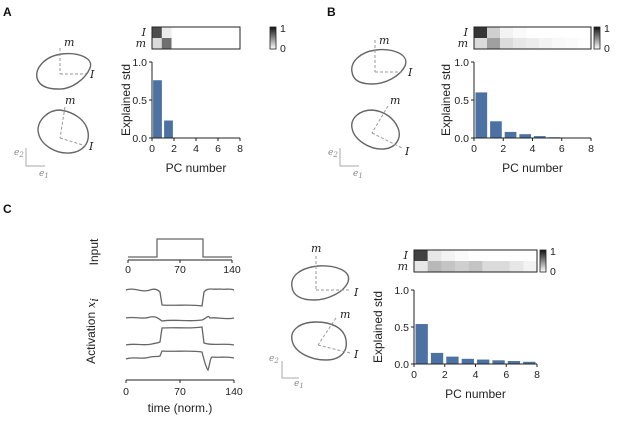 This screenshot has height=438, width=637. I want to click on colorbar-b, so click(597, 38).